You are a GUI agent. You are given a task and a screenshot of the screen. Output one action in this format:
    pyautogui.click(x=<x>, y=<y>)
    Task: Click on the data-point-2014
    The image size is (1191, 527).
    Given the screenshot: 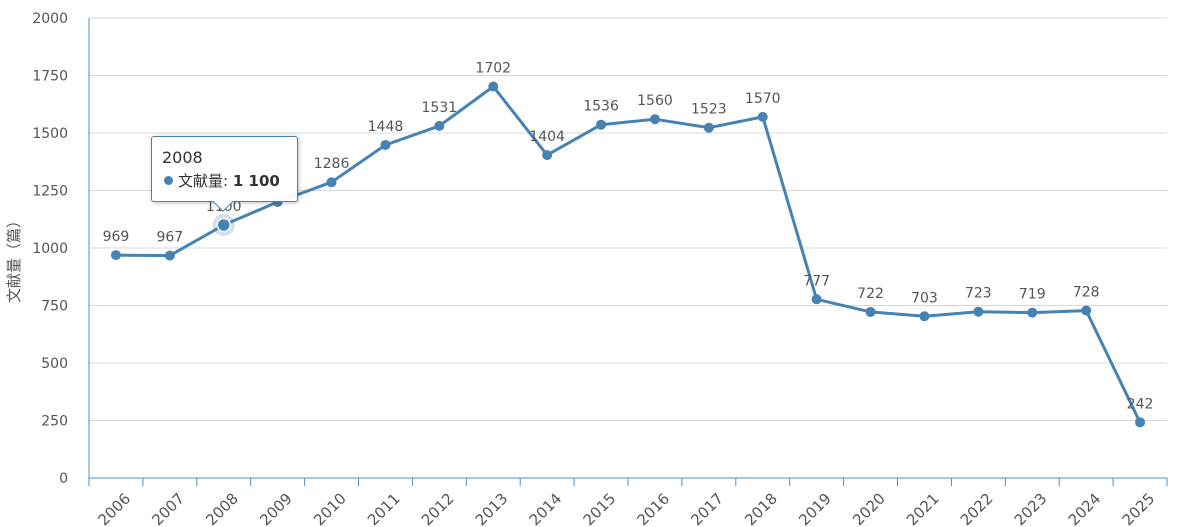 What is the action you would take?
    pyautogui.click(x=547, y=155)
    